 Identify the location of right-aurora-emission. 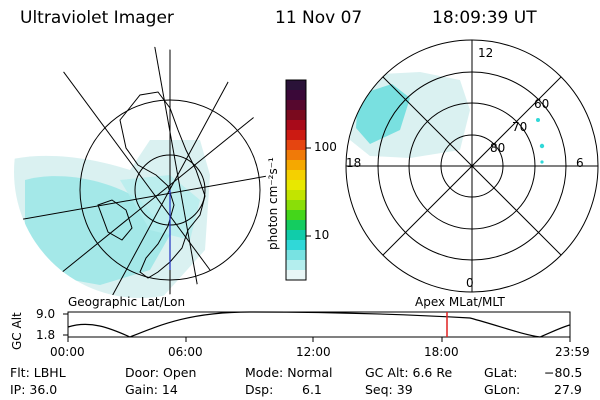
(410, 115).